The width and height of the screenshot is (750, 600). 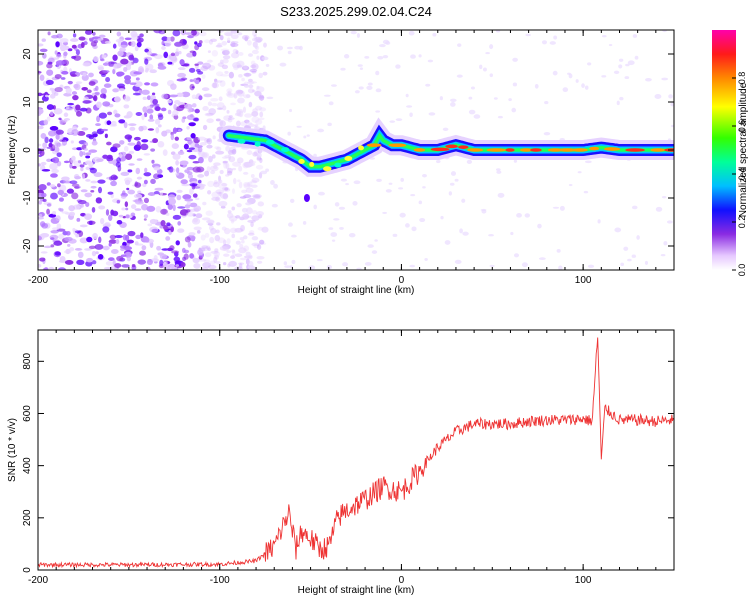 What do you see at coordinates (27, 361) in the screenshot?
I see `snr-ytick-label: 800` at bounding box center [27, 361].